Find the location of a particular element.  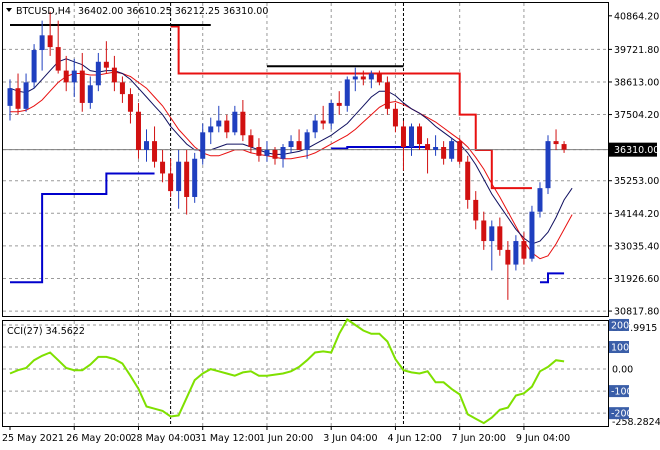

time-tick-label: 25 May 2021 is located at coordinates (33, 438).